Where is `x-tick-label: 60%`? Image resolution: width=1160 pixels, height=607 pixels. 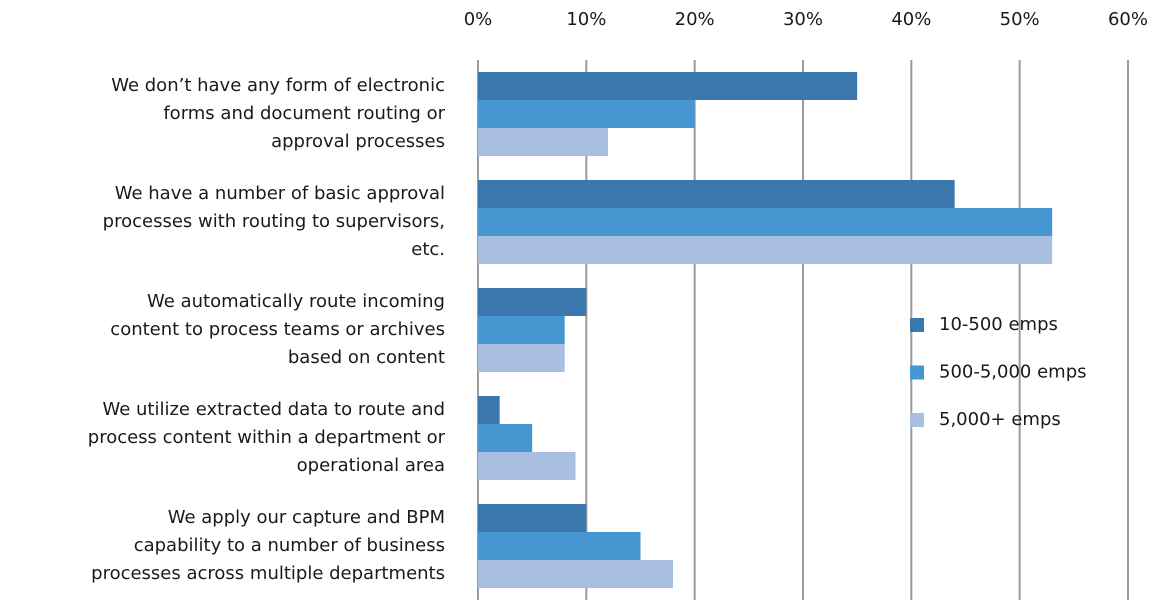
x-tick-label: 60% is located at coordinates (1128, 19).